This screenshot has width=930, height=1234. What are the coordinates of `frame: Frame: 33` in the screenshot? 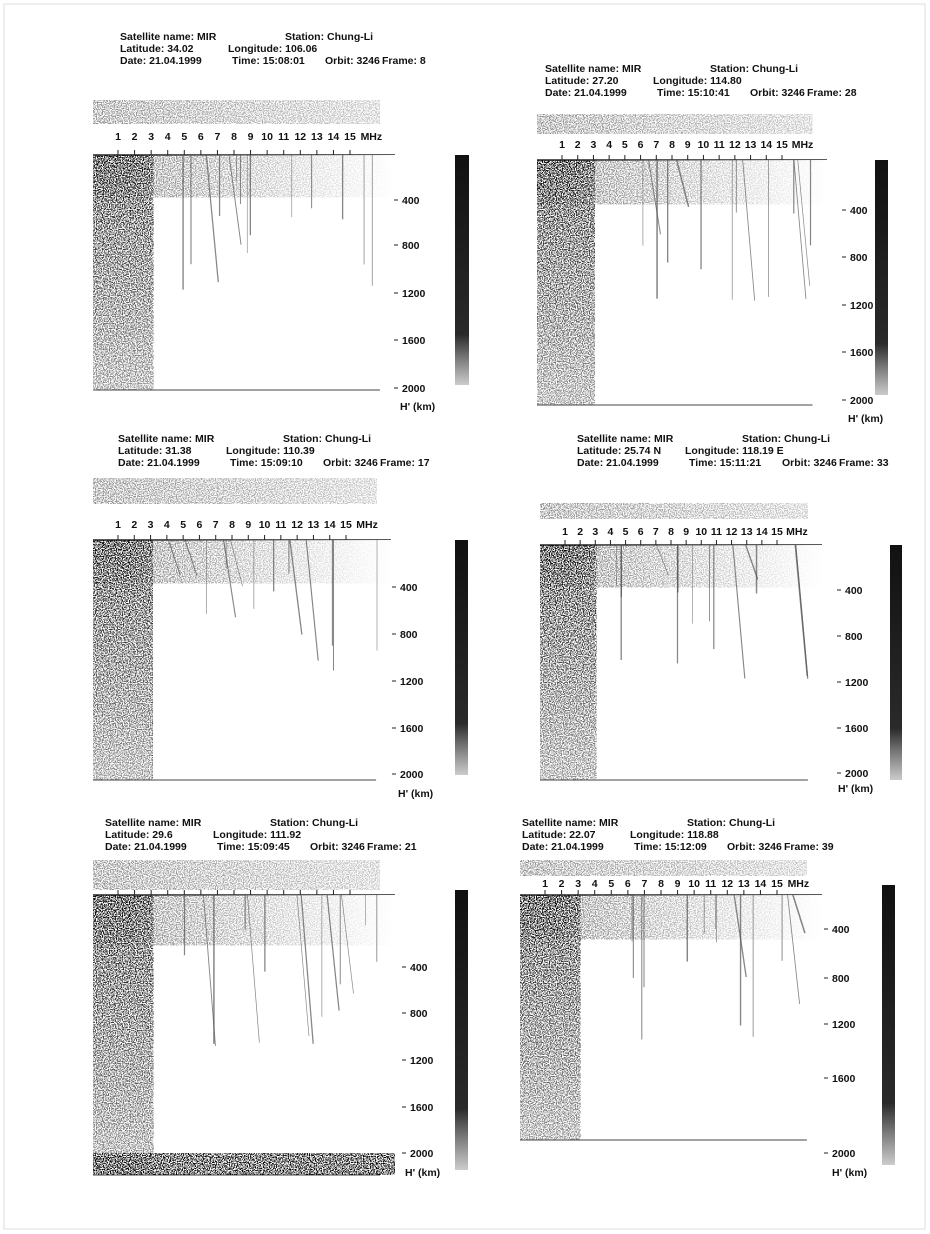 It's located at (864, 463).